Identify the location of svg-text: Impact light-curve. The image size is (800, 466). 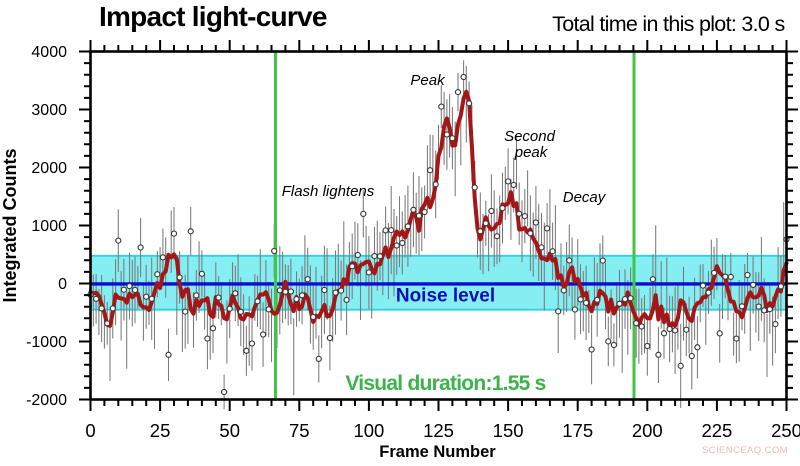
(213, 16).